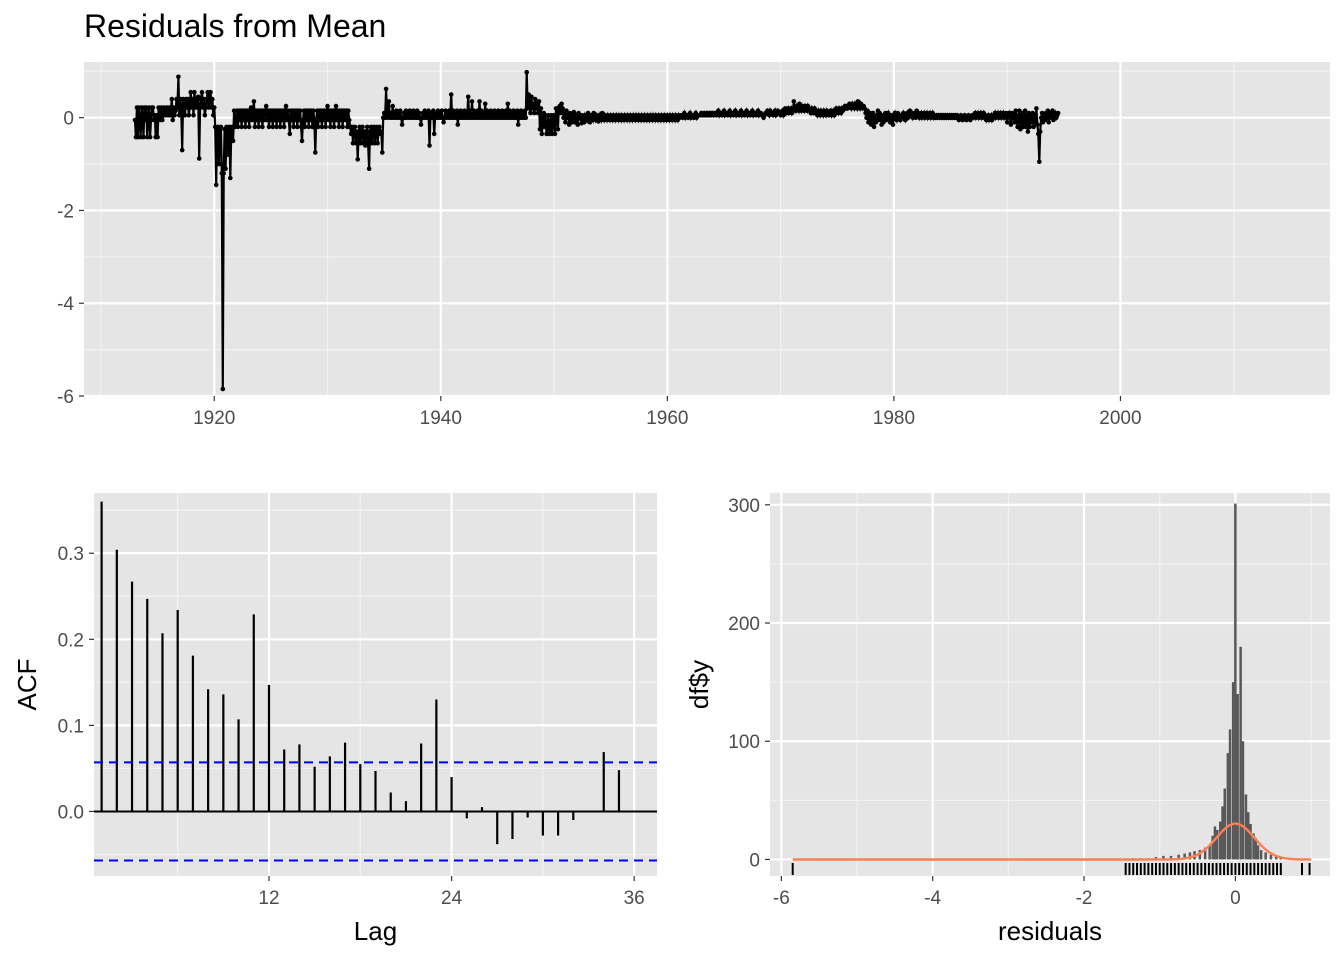  What do you see at coordinates (744, 742) in the screenshot?
I see `hist-ytick-label: 100` at bounding box center [744, 742].